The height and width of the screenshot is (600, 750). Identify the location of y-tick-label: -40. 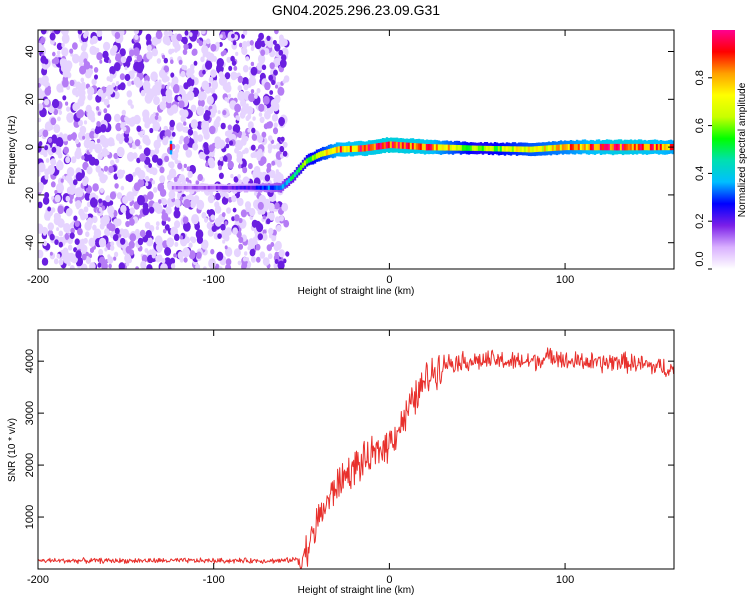
(30, 243).